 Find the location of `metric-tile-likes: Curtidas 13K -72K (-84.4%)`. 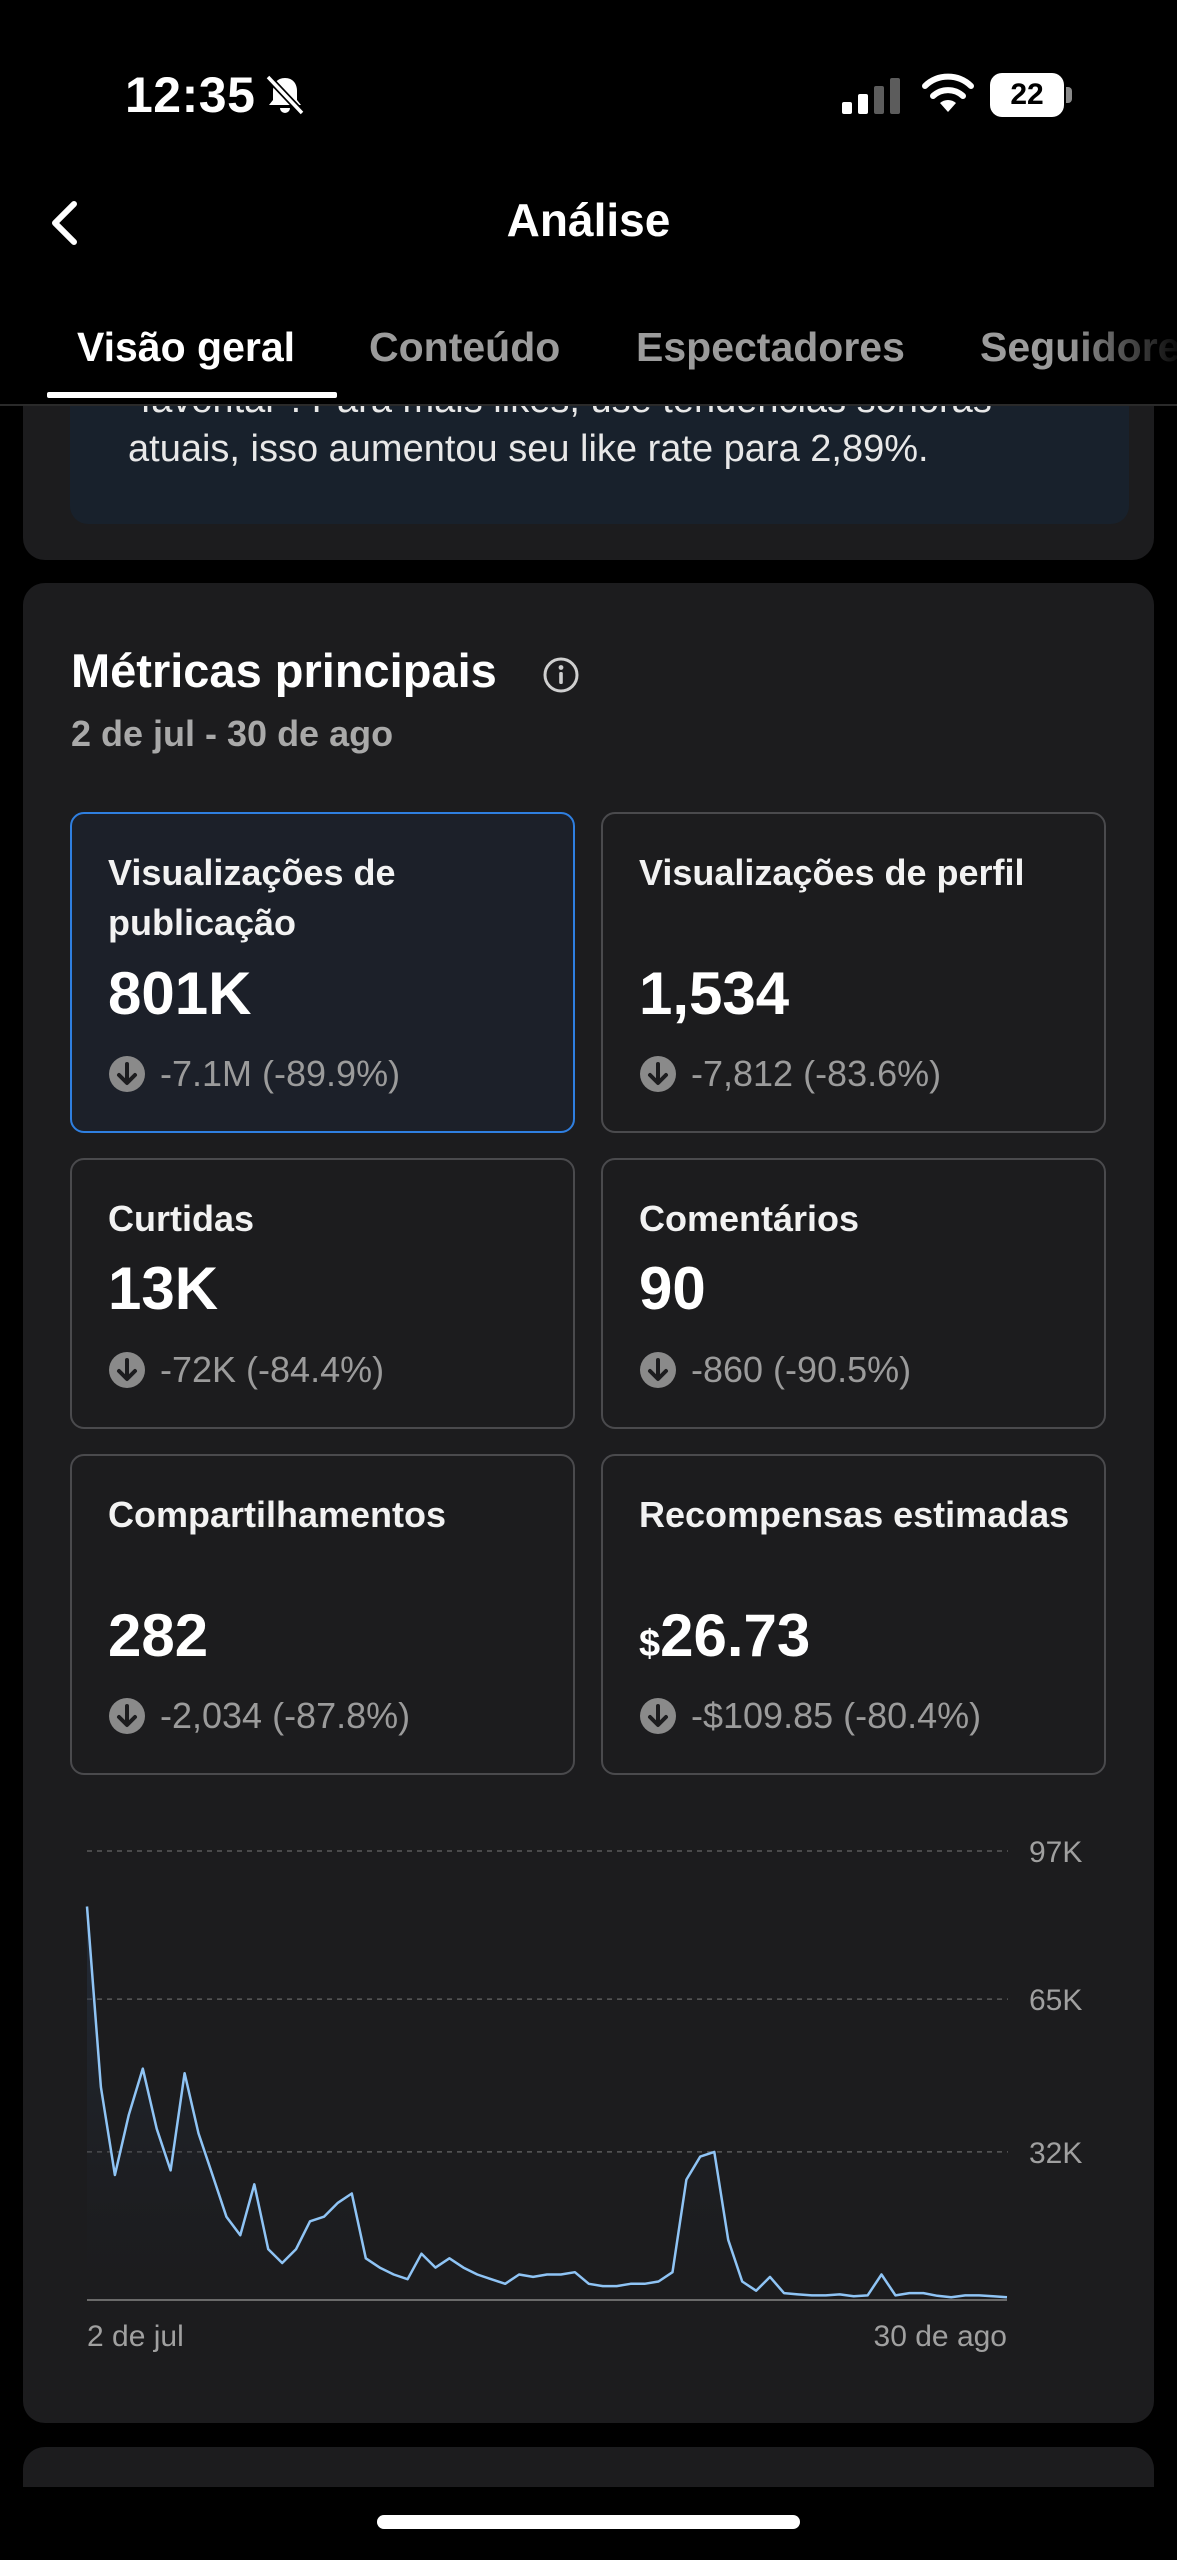

metric-tile-likes: Curtidas 13K -72K (-84.4%) is located at coordinates (322, 1293).